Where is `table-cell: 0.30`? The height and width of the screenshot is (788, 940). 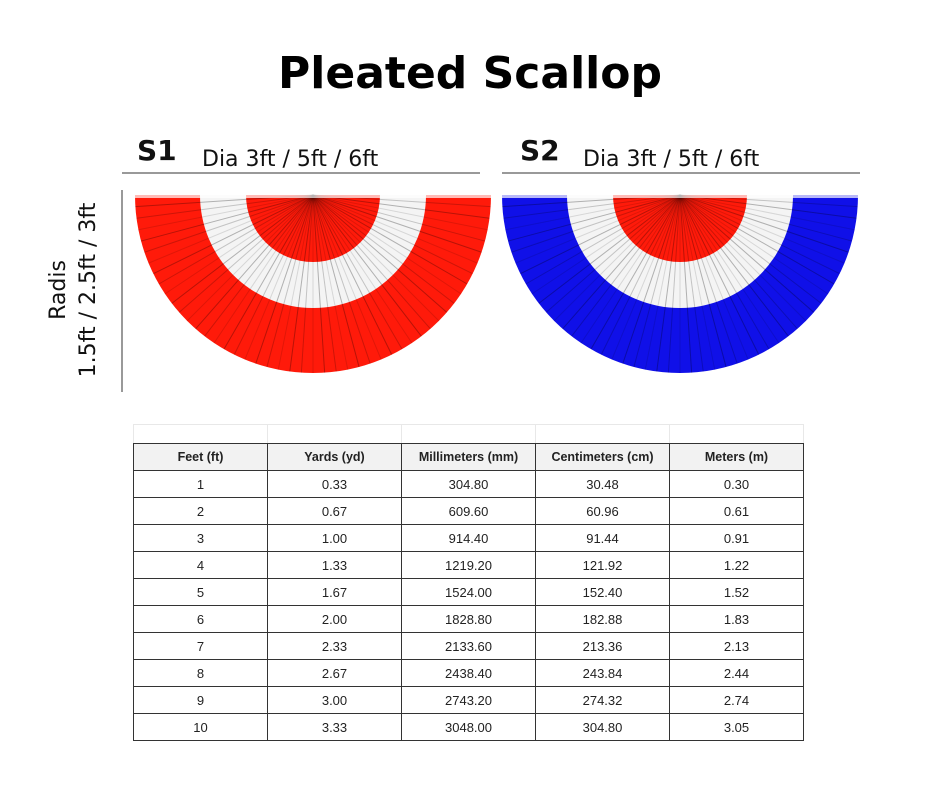 table-cell: 0.30 is located at coordinates (736, 484).